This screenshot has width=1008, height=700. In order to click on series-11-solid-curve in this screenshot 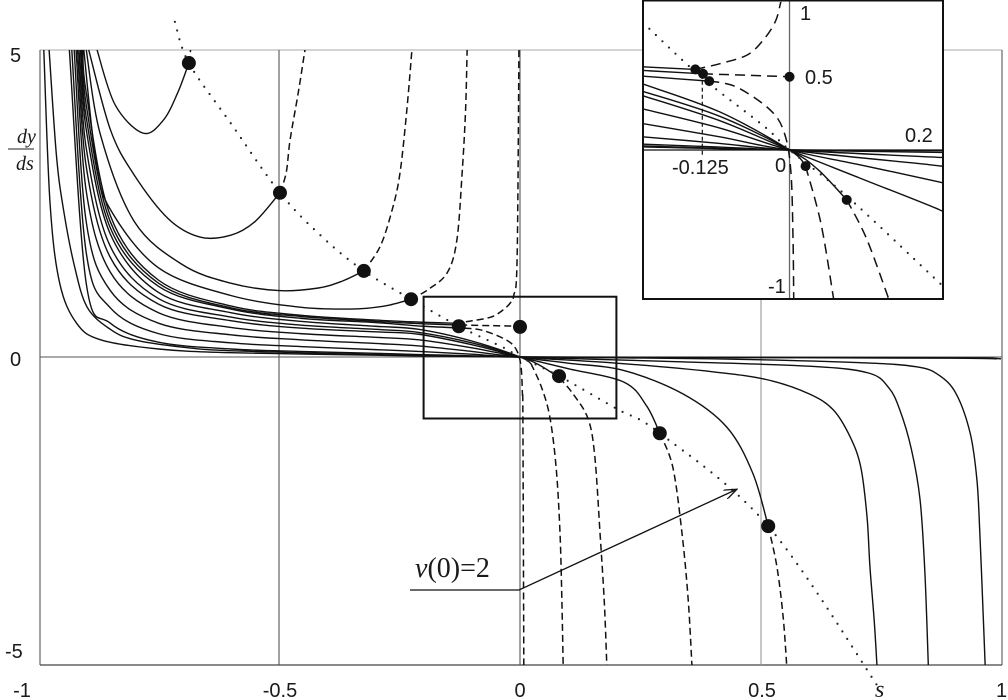, I will do `click(725, 125)`.